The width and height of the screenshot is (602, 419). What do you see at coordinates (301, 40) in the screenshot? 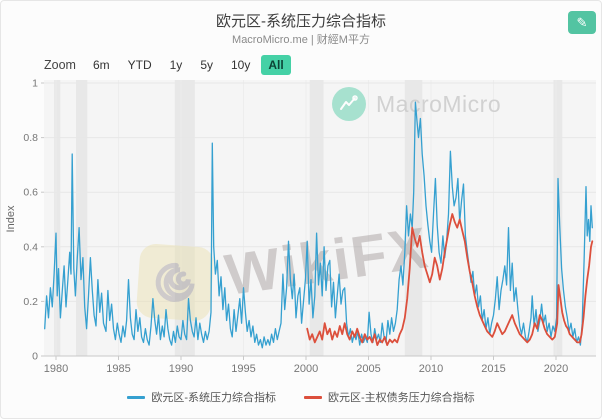
I see `chart-subtitle: MacroMicro.me | 财經M平方` at bounding box center [301, 40].